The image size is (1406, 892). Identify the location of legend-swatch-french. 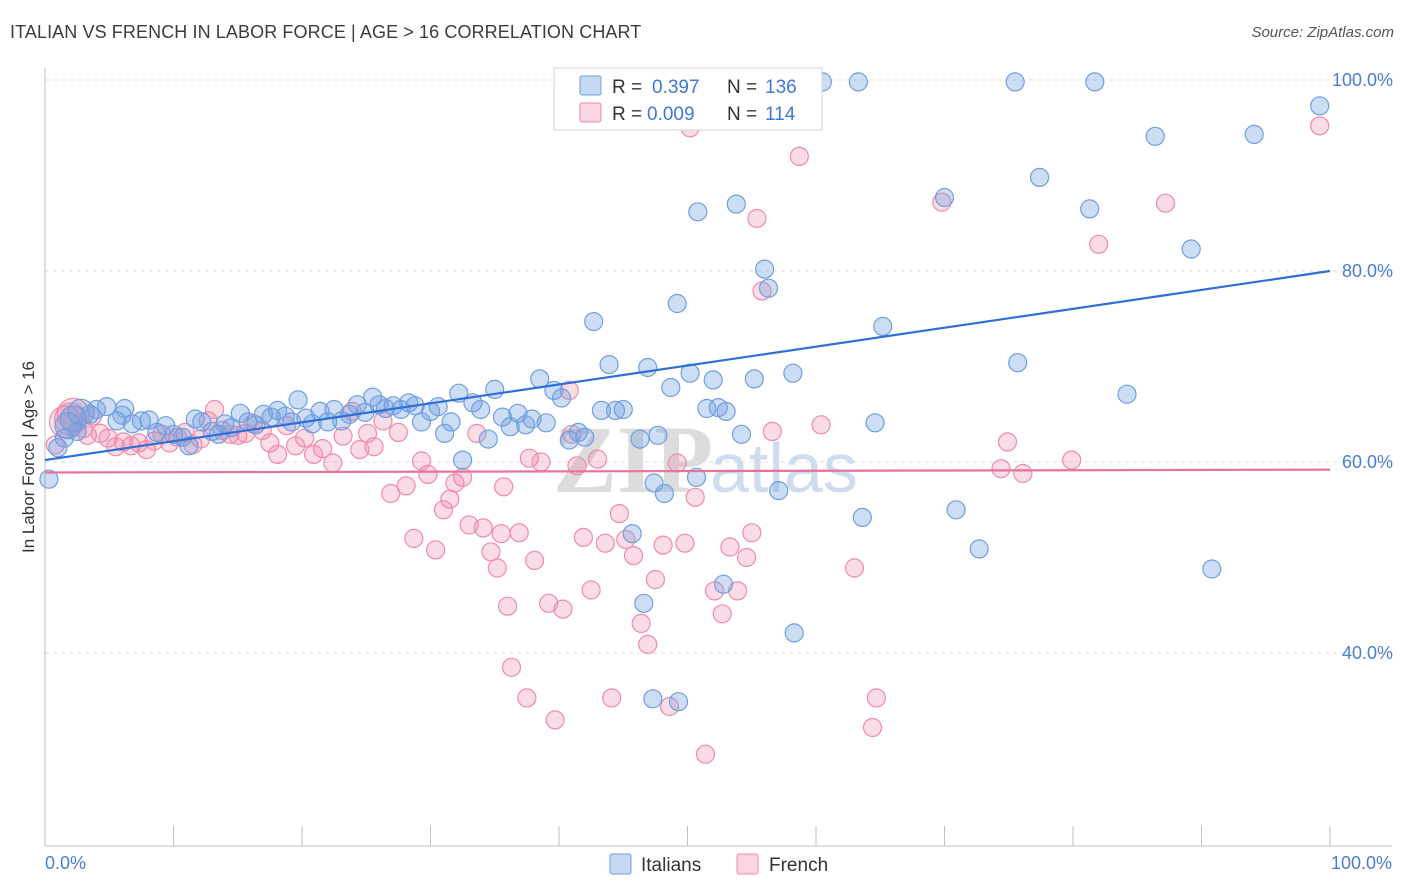
(590, 112).